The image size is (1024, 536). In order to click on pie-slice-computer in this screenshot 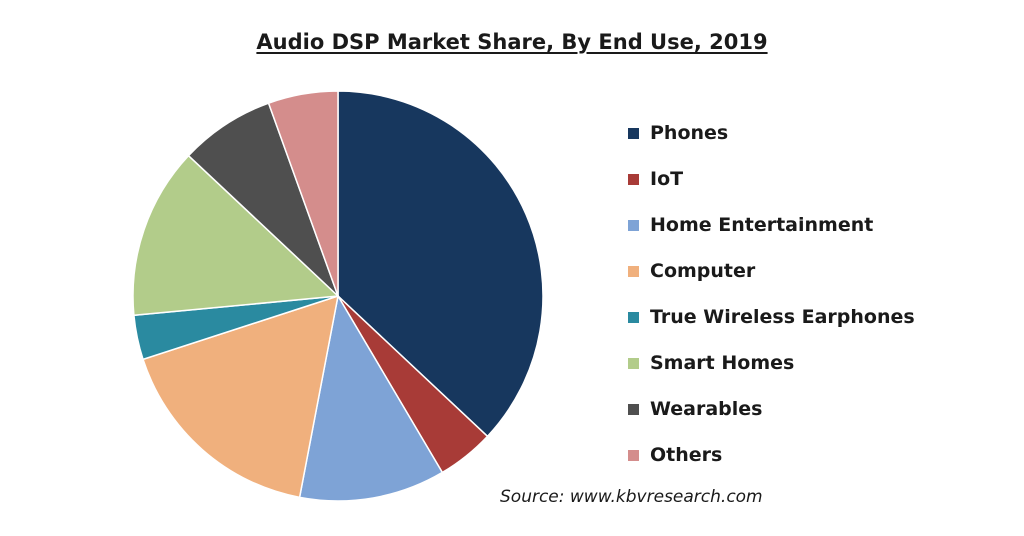, I will do `click(240, 396)`.